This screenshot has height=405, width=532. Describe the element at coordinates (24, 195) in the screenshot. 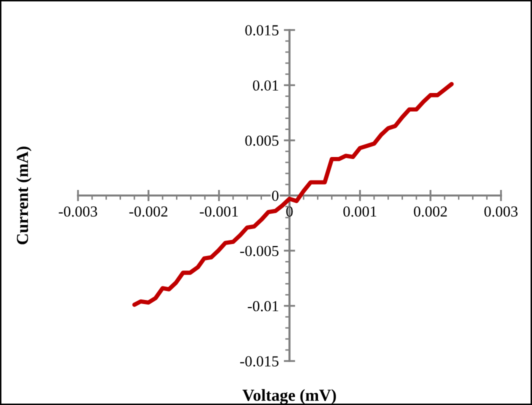

I see `y-axis-title: Current (mA)` at that location.